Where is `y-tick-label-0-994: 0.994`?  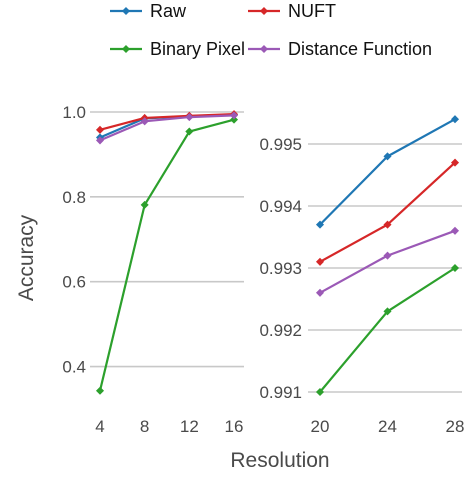
y-tick-label-0-994: 0.994 is located at coordinates (280, 206).